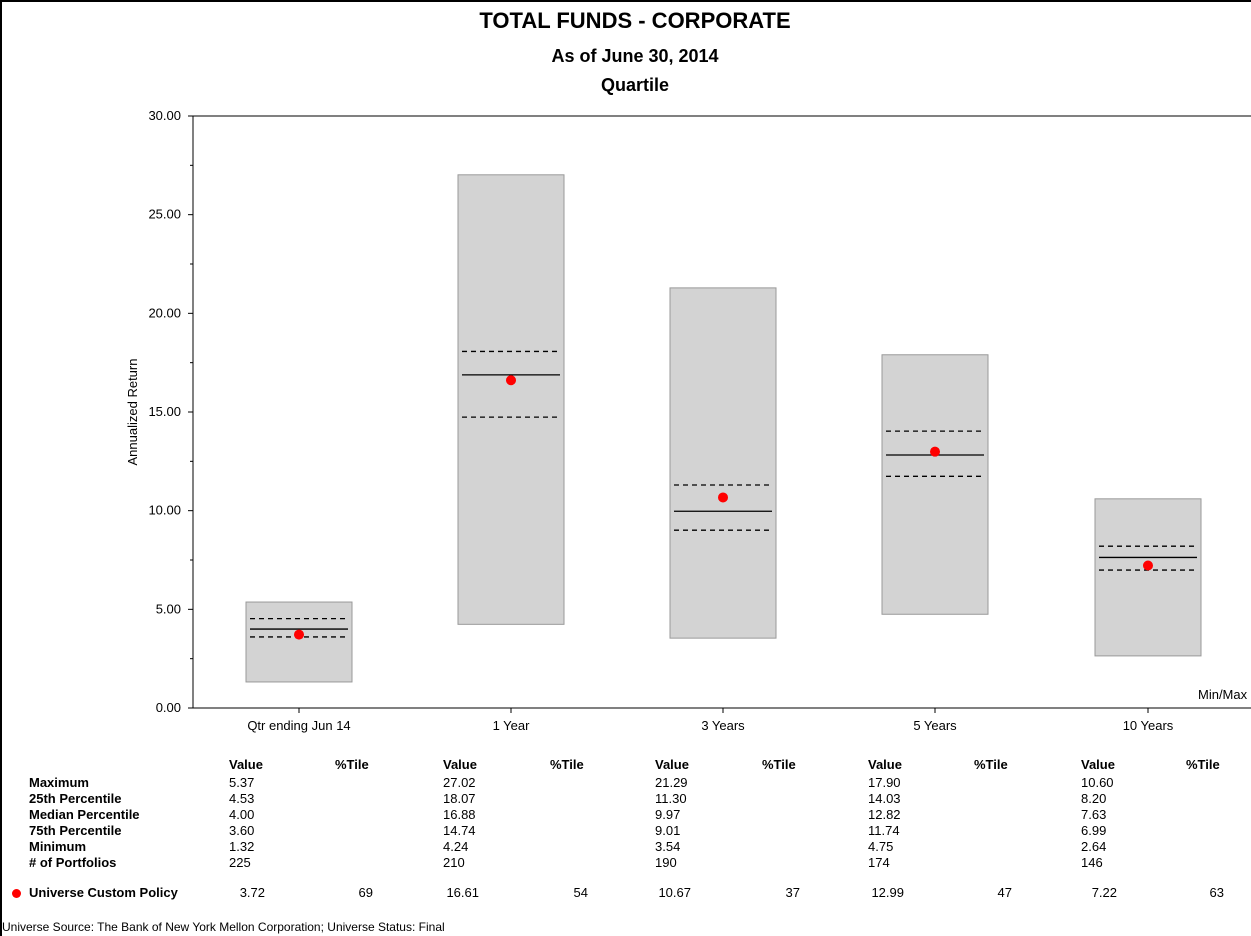  Describe the element at coordinates (887, 892) in the screenshot. I see `policy-value: 12.99` at that location.